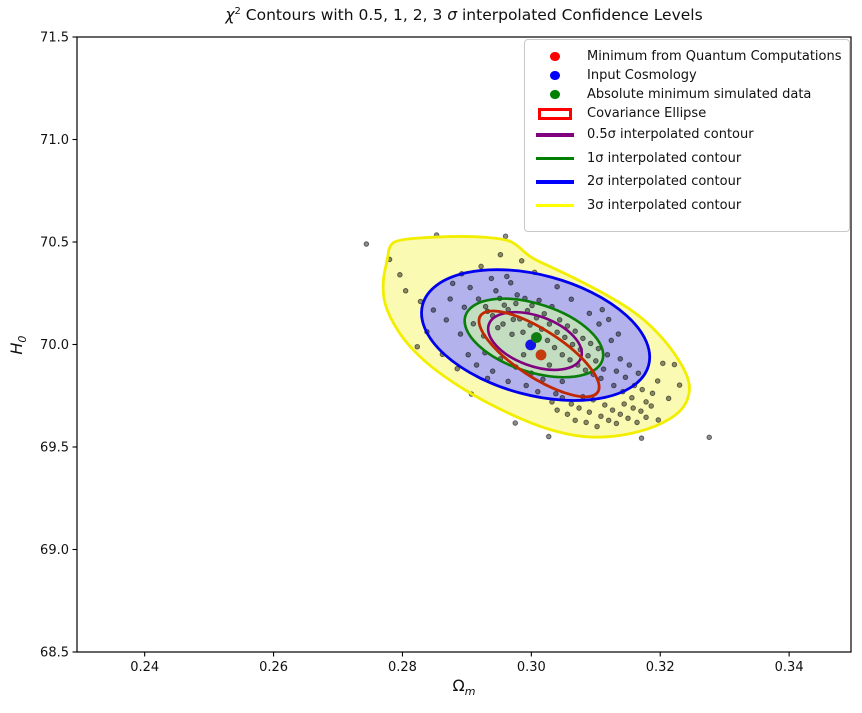 Image resolution: width=862 pixels, height=713 pixels. I want to click on x-tick-label: 0.32, so click(660, 667).